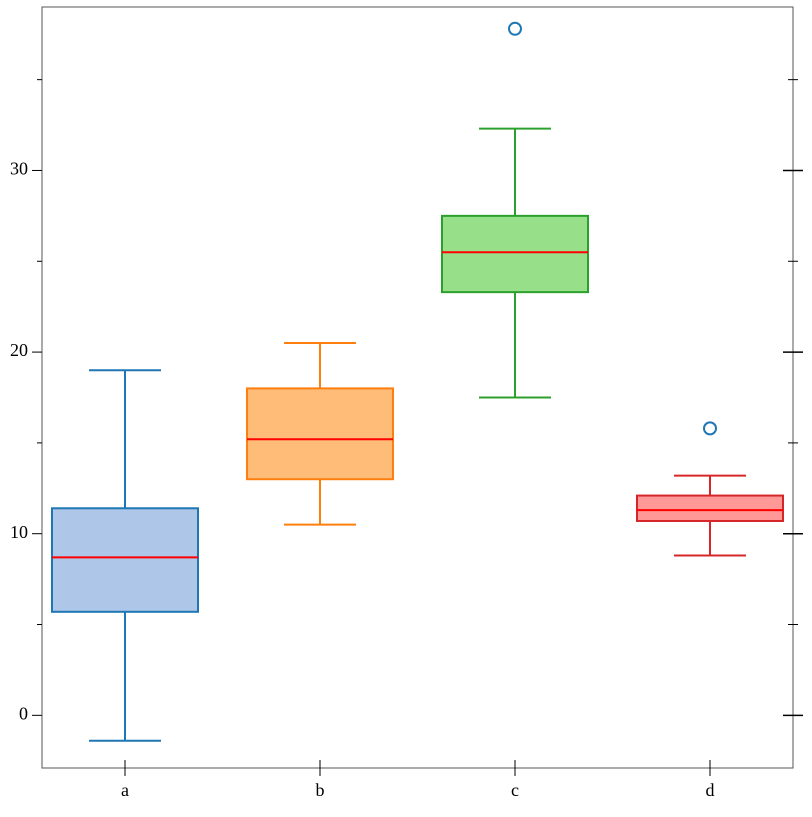  Describe the element at coordinates (19, 532) in the screenshot. I see `y-tick-label: 10` at that location.